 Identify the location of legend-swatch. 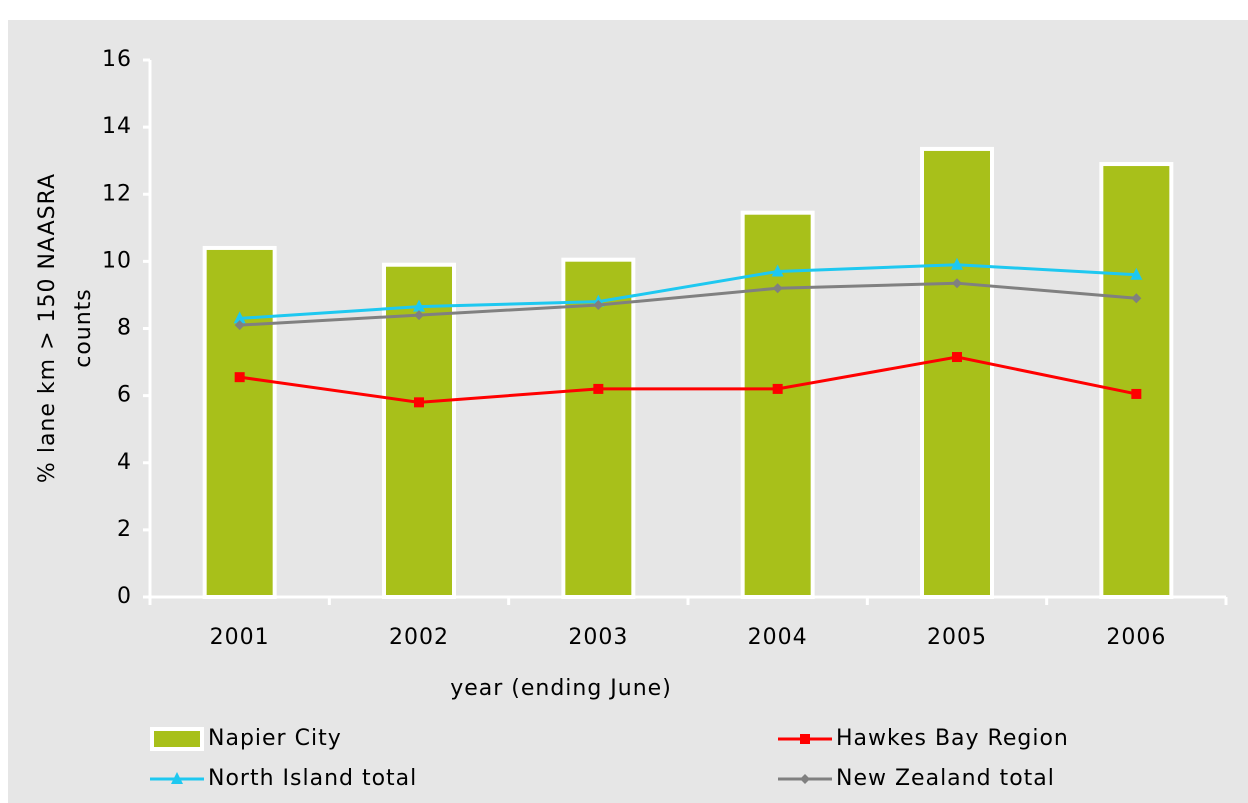
(177, 739).